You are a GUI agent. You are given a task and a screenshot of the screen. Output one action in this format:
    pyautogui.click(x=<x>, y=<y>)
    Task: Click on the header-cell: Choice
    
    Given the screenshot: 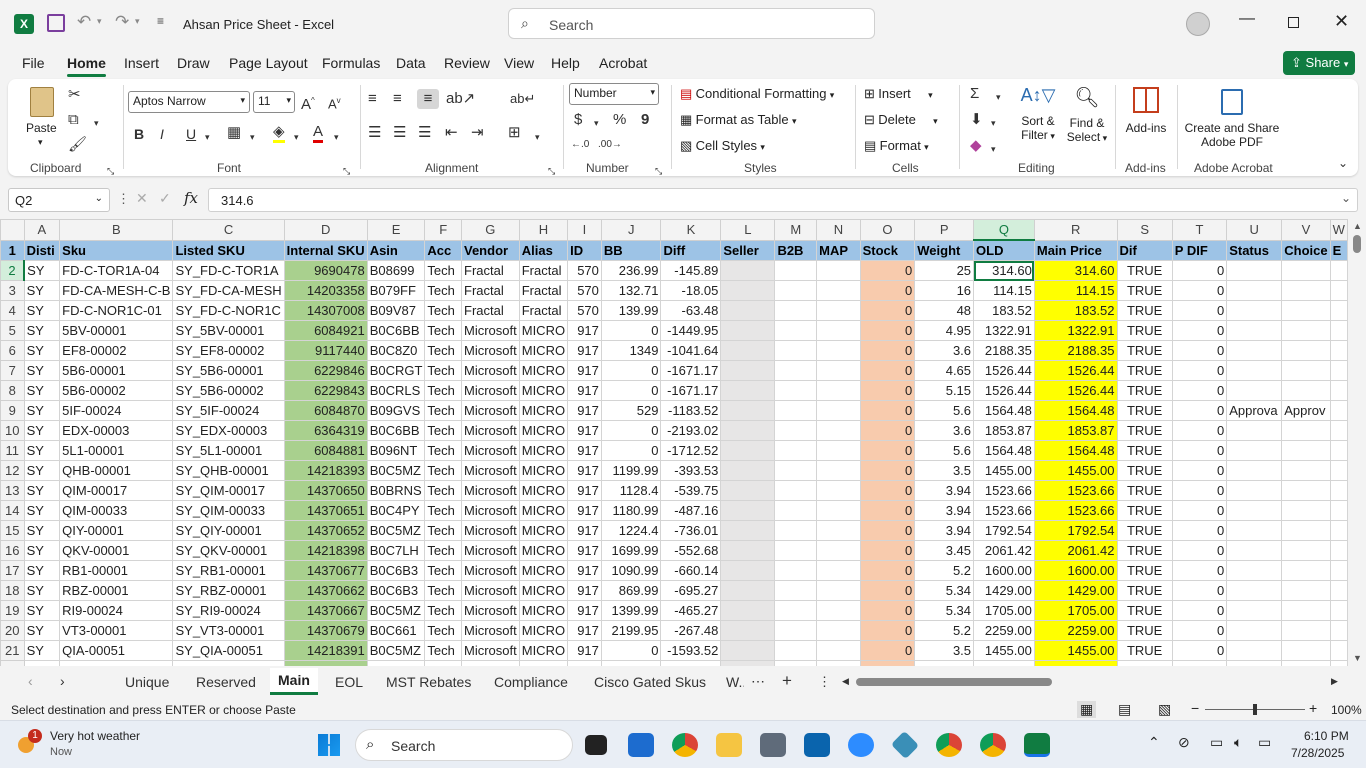 What is the action you would take?
    pyautogui.click(x=1306, y=250)
    